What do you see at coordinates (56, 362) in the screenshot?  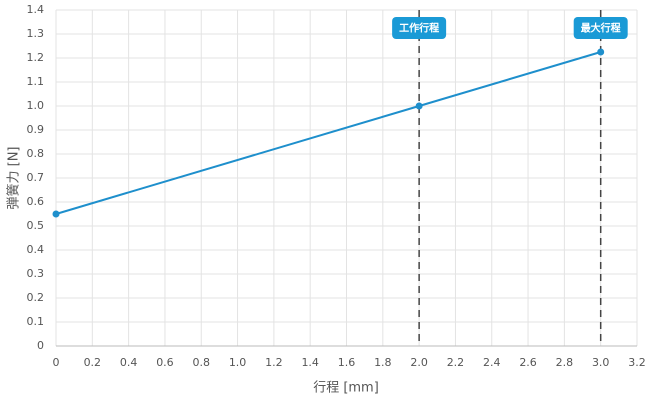 I see `x-tick-label: 0` at bounding box center [56, 362].